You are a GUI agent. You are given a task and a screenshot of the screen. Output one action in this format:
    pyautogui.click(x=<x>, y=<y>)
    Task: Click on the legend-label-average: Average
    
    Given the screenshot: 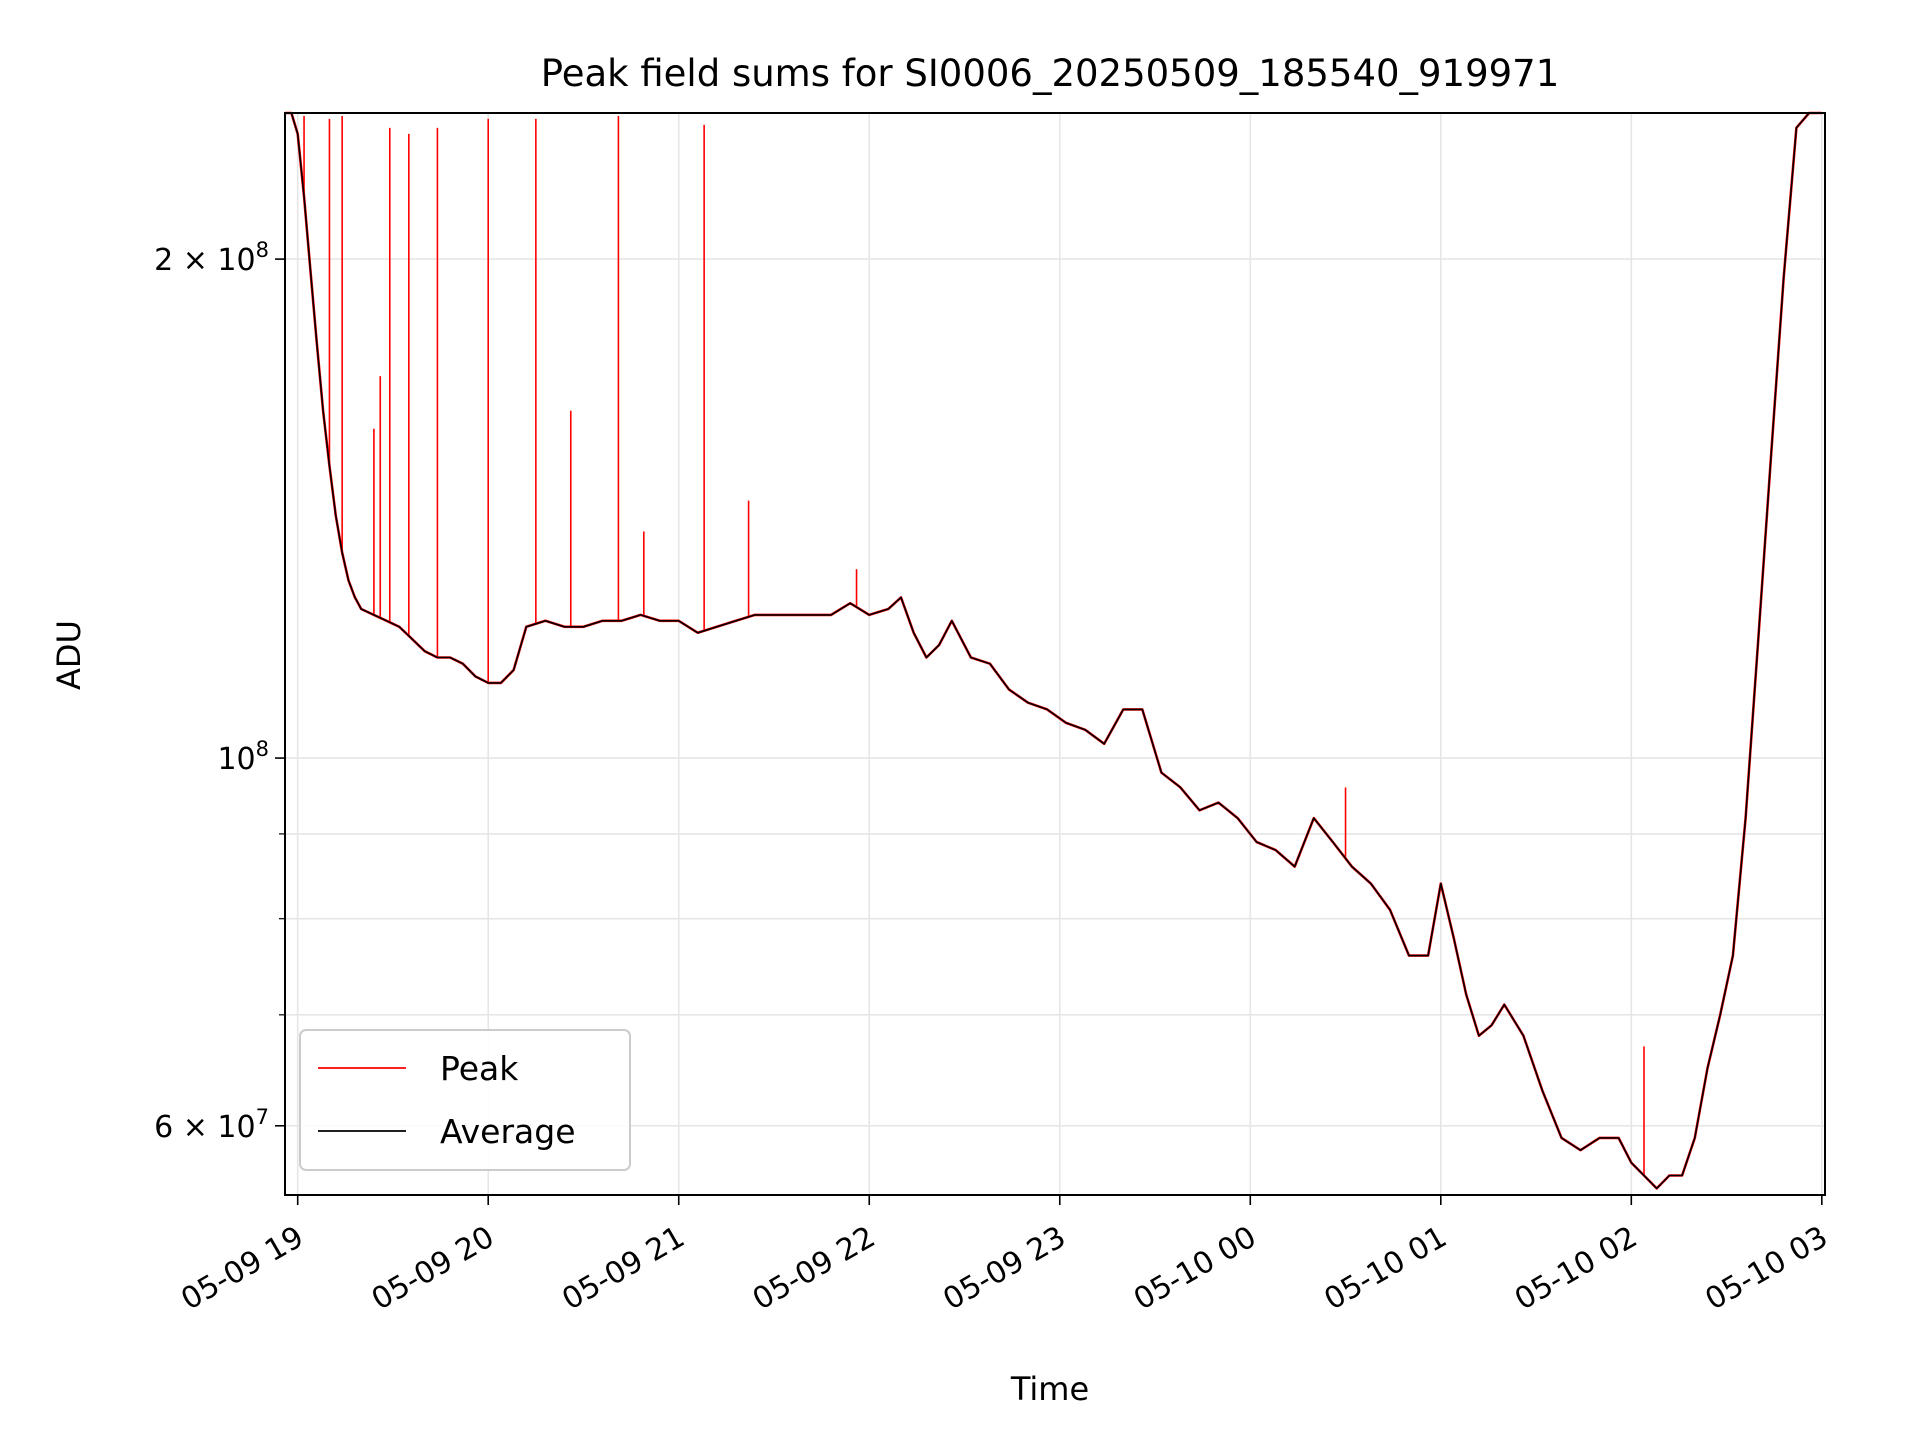 What is the action you would take?
    pyautogui.click(x=508, y=1131)
    